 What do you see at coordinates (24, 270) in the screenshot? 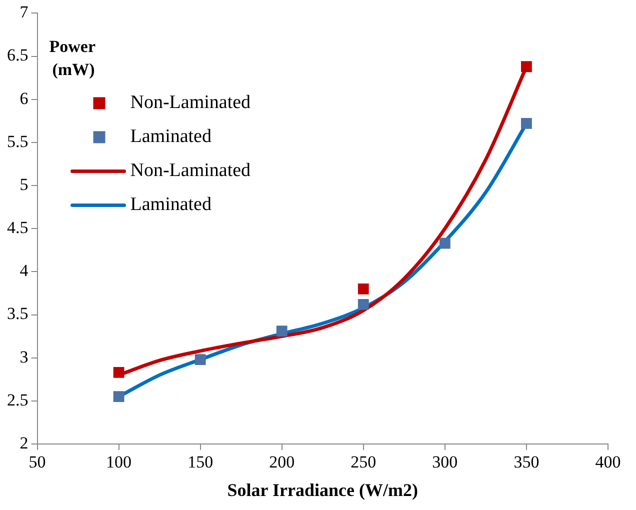
I see `y-tick-label: 4` at bounding box center [24, 270].